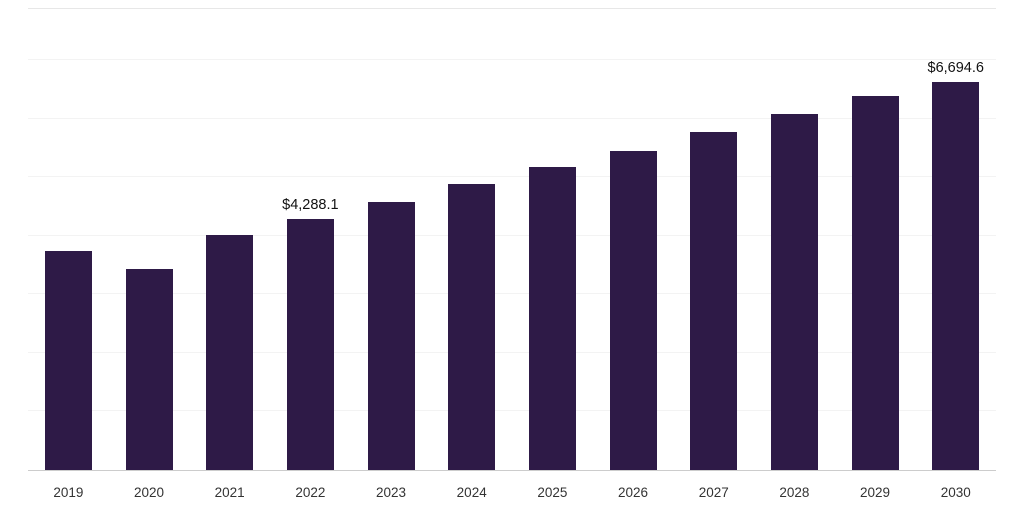 The width and height of the screenshot is (1024, 512). I want to click on bar-data-label: $6,694.6, so click(955, 68).